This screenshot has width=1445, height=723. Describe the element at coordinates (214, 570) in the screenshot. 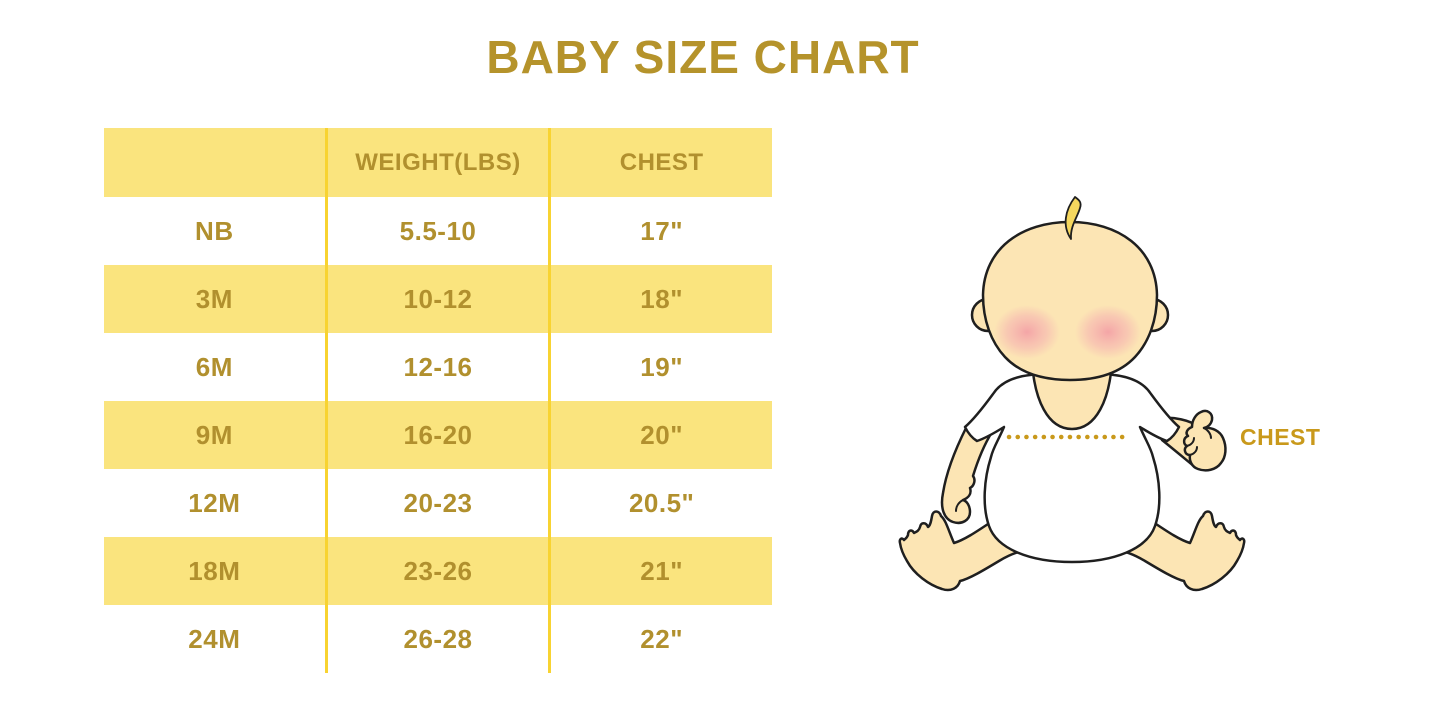

I see `cell-size: 18M` at that location.